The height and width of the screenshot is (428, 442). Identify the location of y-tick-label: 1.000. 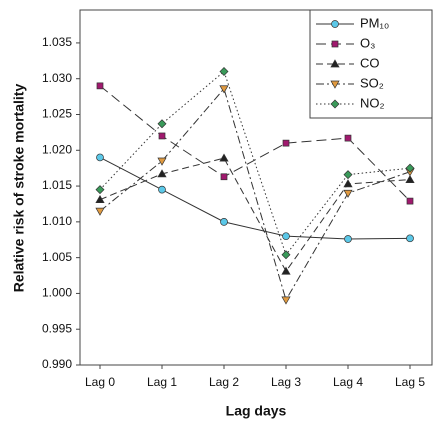
(57, 293).